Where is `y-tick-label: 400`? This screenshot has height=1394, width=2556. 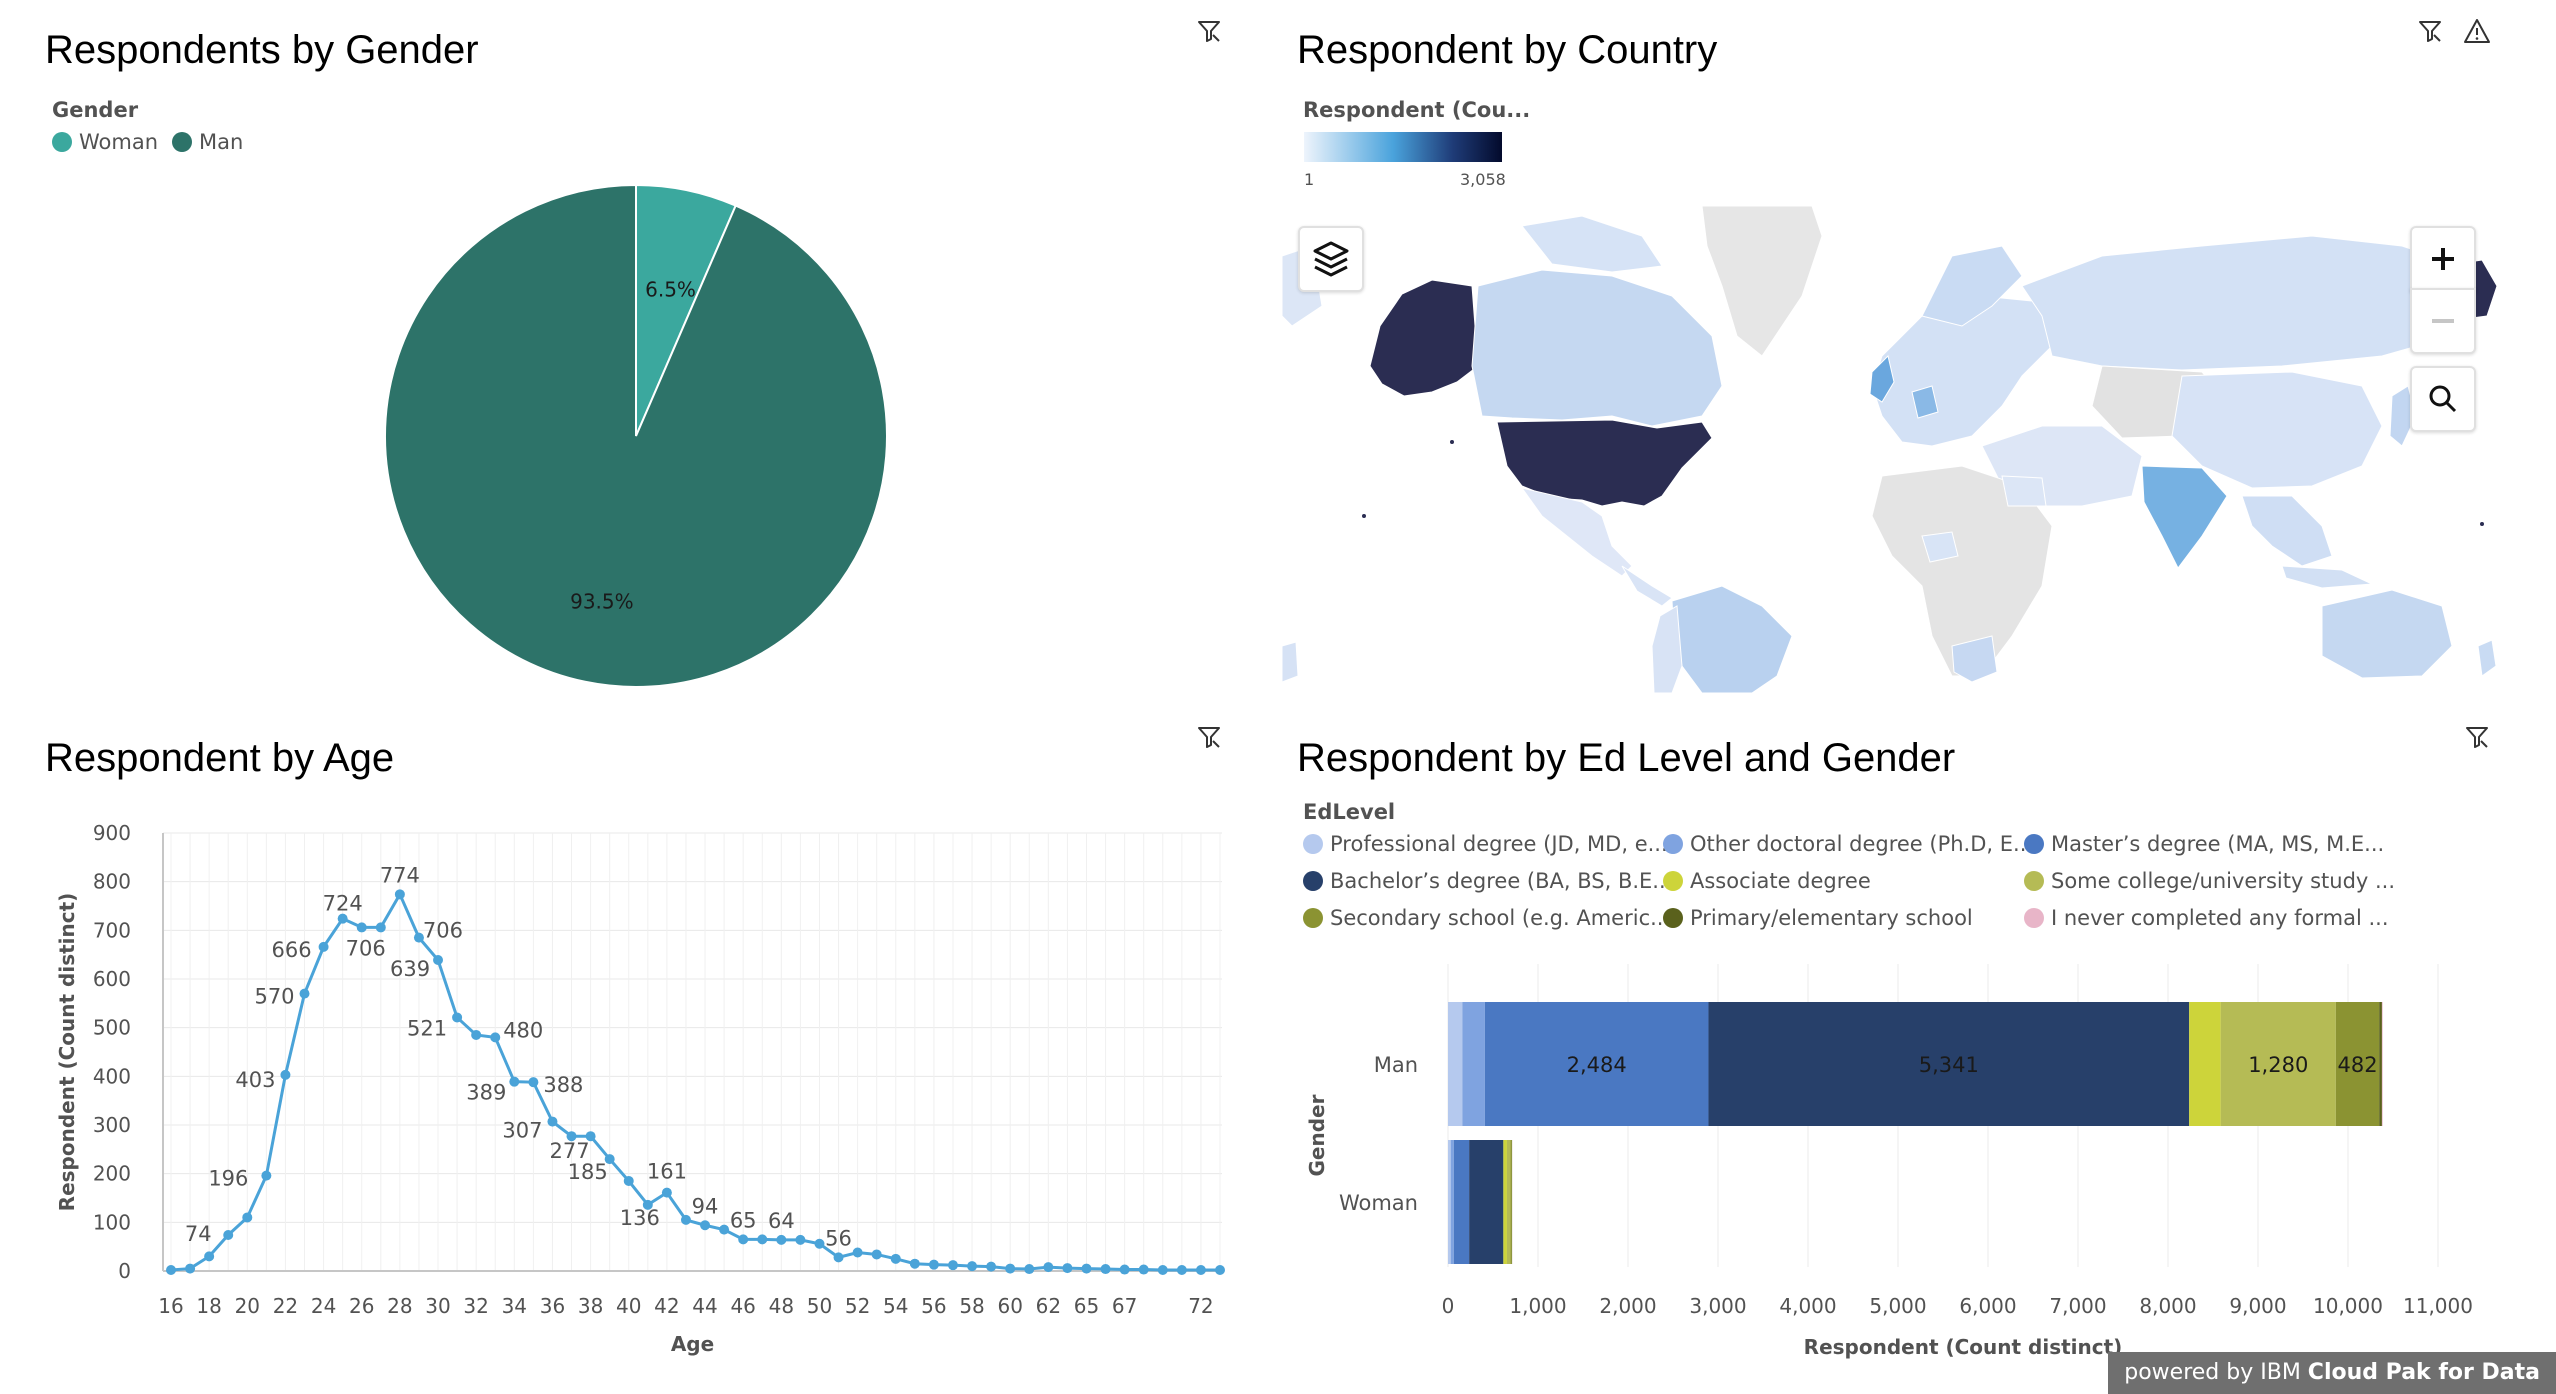 y-tick-label: 400 is located at coordinates (112, 1076).